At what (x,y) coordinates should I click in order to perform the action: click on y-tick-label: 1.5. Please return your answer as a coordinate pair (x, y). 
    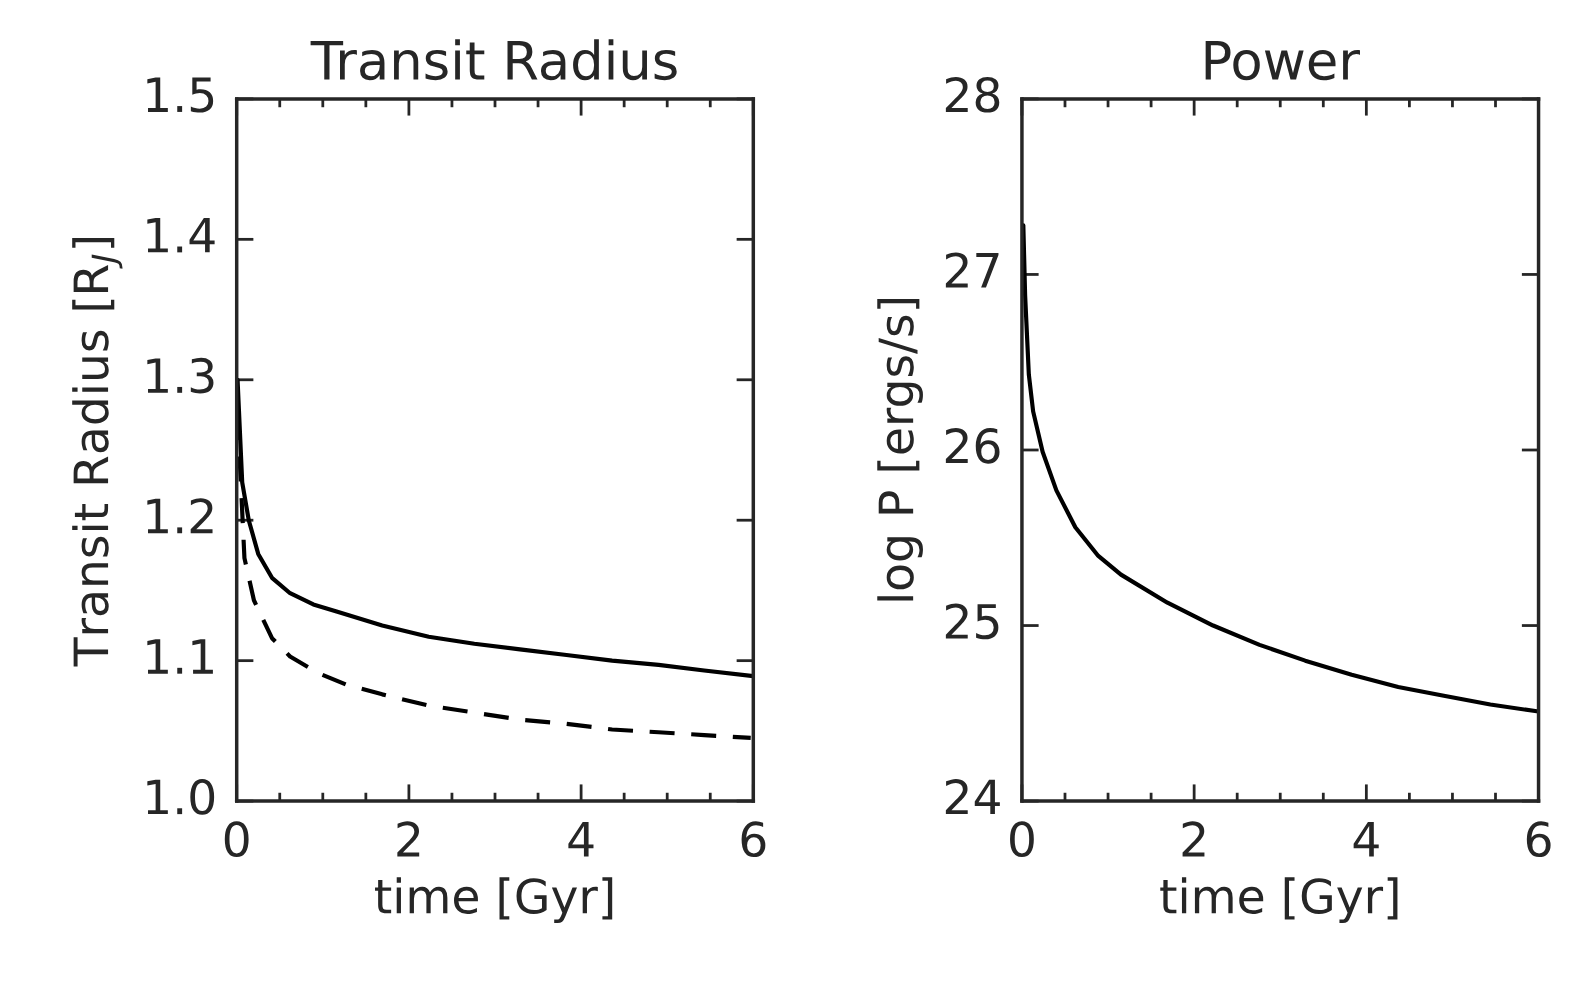
    Looking at the image, I should click on (180, 95).